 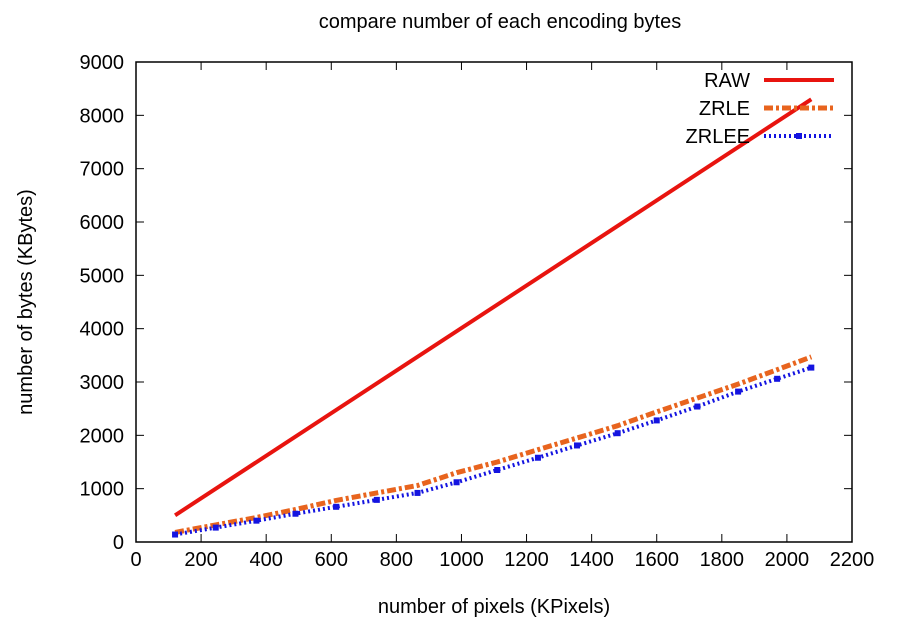 I want to click on x-tick-label: 200, so click(x=200, y=560).